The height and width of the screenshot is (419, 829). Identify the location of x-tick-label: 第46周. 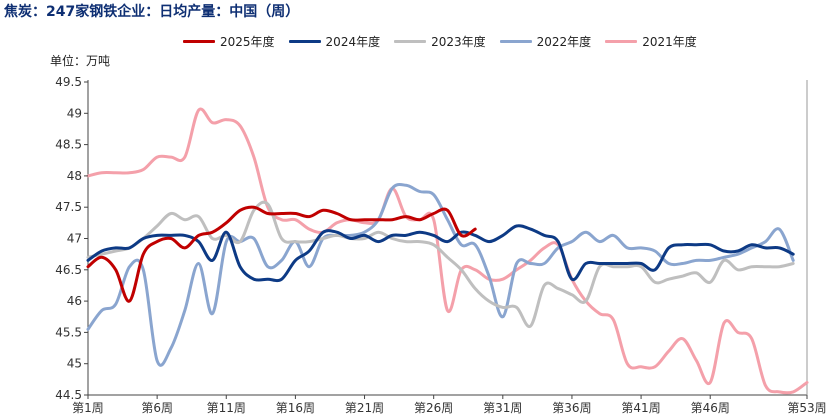
(710, 408).